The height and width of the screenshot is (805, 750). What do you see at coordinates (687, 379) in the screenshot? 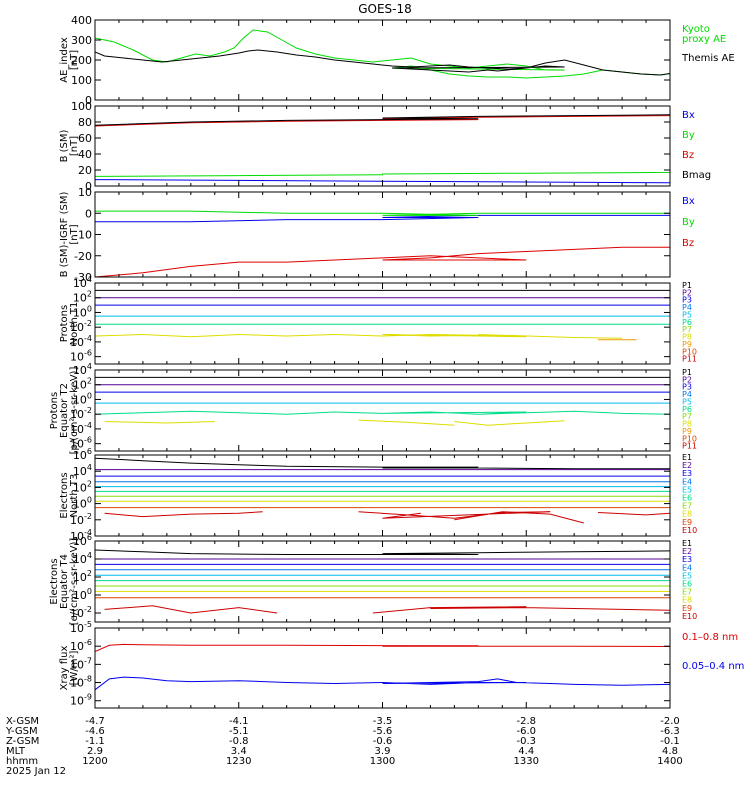
I see `legend-entry: P2` at bounding box center [687, 379].